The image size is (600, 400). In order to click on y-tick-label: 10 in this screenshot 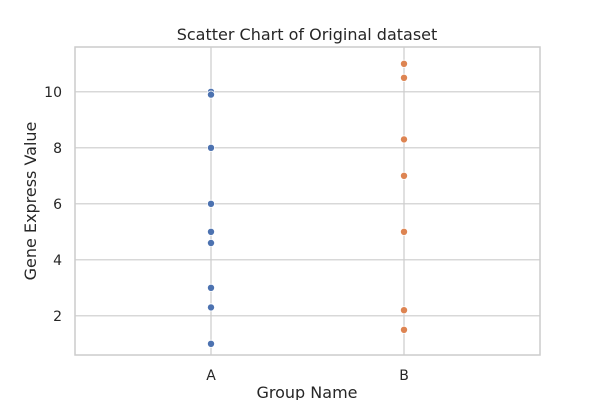, I will do `click(53, 93)`.